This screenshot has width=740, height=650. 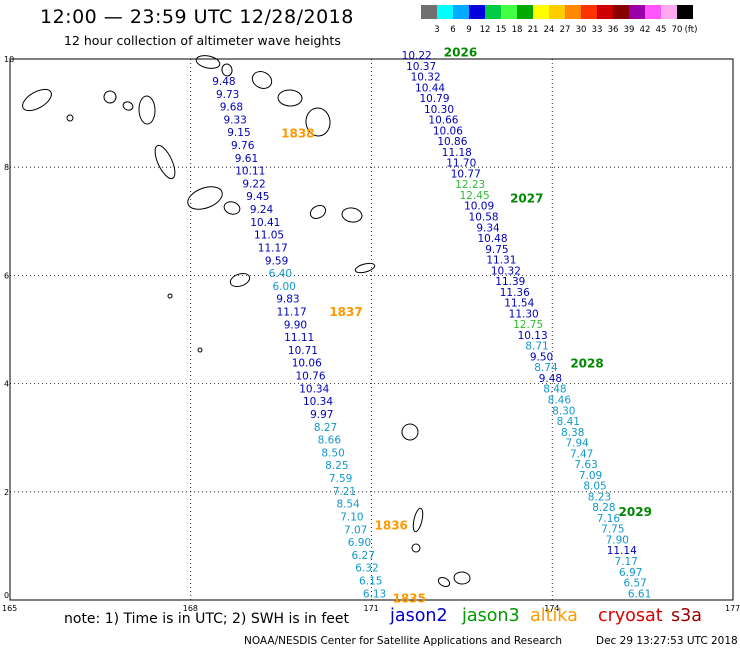 What do you see at coordinates (348, 505) in the screenshot?
I see `wave-height-value: 8.54` at bounding box center [348, 505].